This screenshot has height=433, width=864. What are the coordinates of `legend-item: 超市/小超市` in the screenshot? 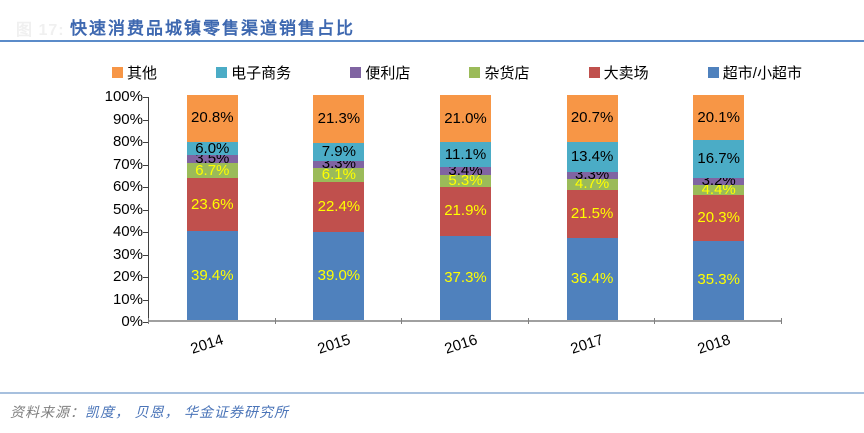 It's located at (754, 72).